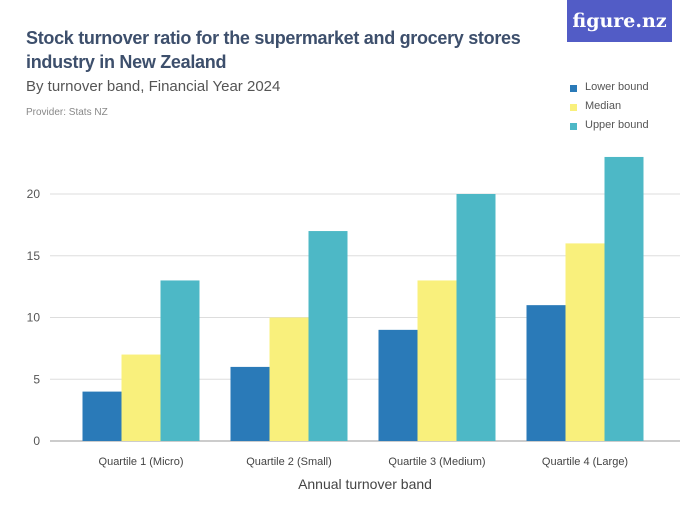  I want to click on figure-nz-logo: figure.nz, so click(619, 21).